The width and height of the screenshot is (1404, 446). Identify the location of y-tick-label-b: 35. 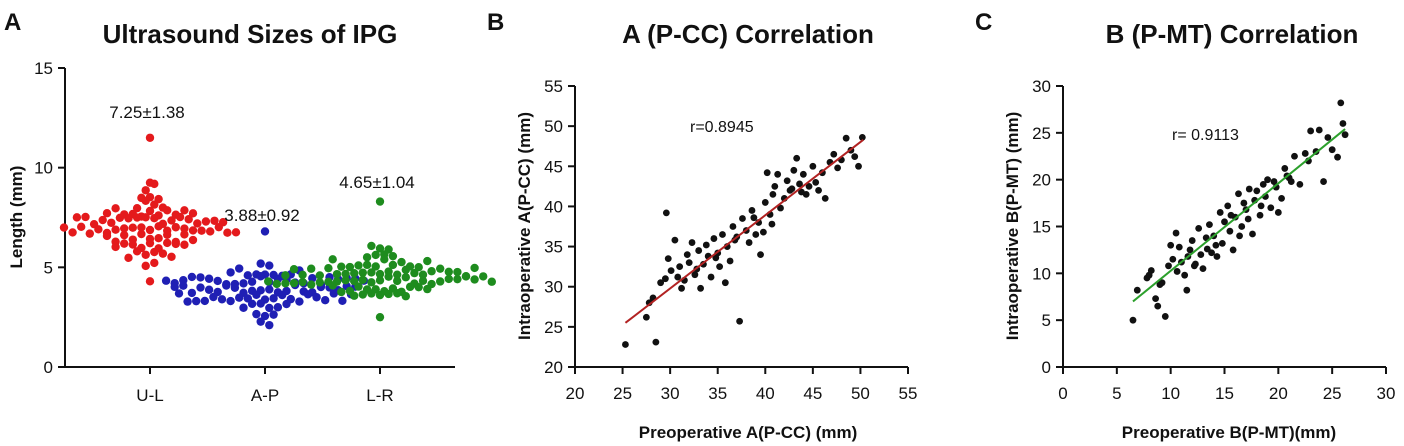
(553, 247).